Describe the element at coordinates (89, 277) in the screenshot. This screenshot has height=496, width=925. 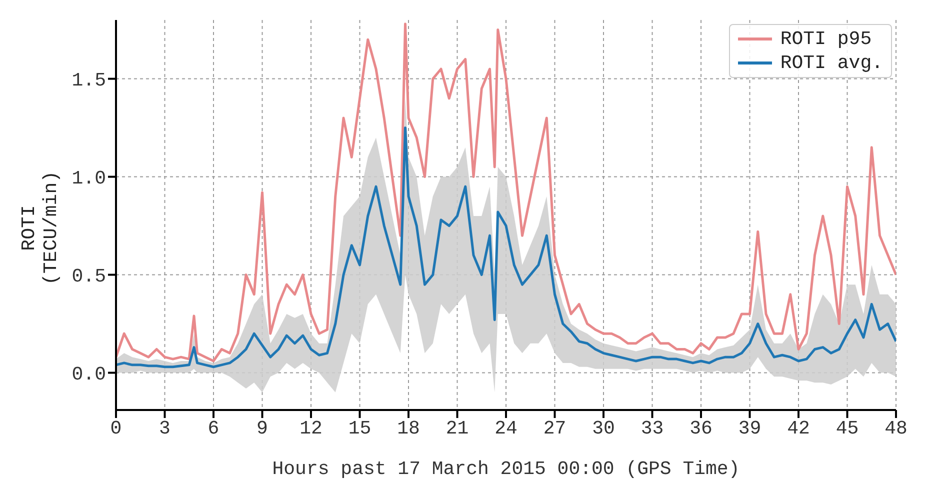
I see `y-tick-label: 0.5` at that location.